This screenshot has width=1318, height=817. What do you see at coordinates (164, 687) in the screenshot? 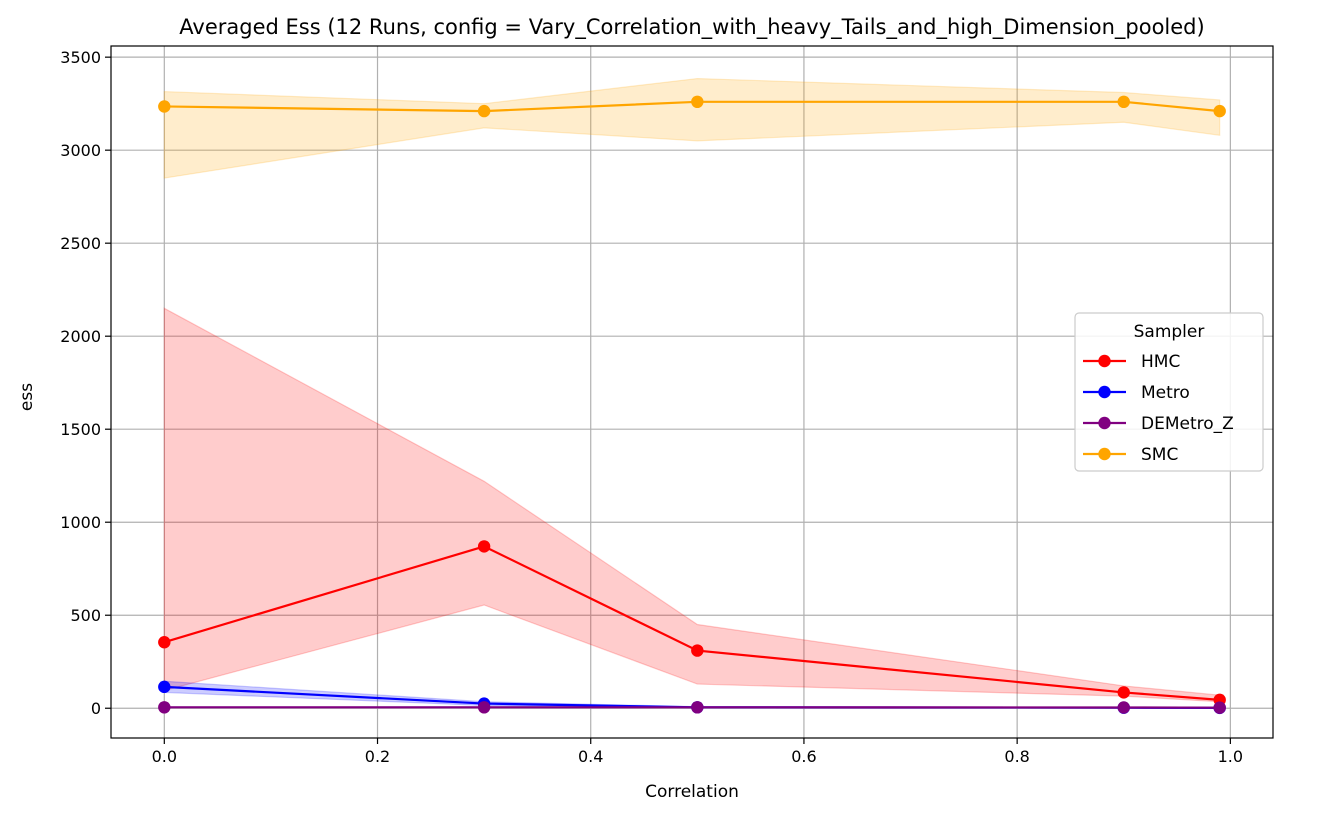
I see `metro-point` at bounding box center [164, 687].